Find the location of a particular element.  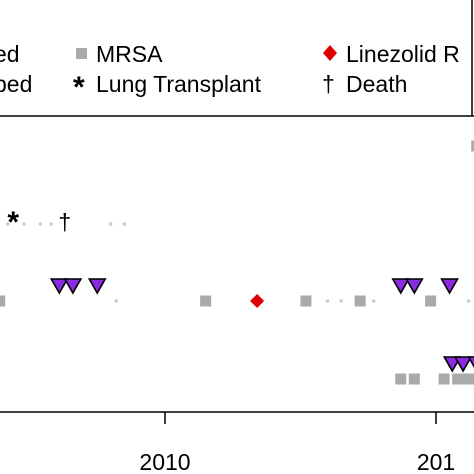

x-tick-label-2010: 2010 is located at coordinates (164, 461).